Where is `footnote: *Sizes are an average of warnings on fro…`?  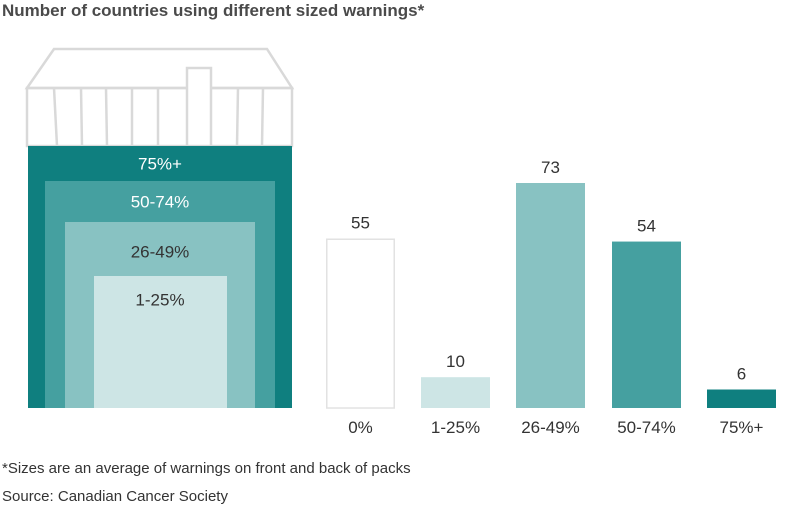 footnote: *Sizes are an average of warnings on fro… is located at coordinates (206, 468).